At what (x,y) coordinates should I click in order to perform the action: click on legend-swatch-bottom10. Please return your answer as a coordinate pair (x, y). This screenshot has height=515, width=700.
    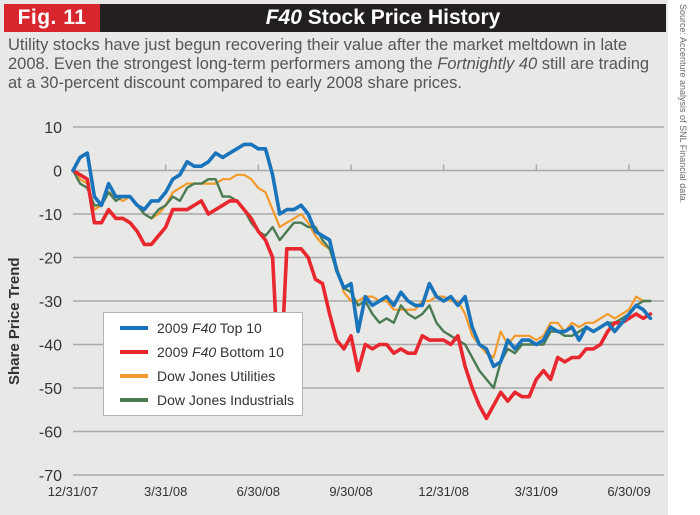
    Looking at the image, I should click on (134, 352).